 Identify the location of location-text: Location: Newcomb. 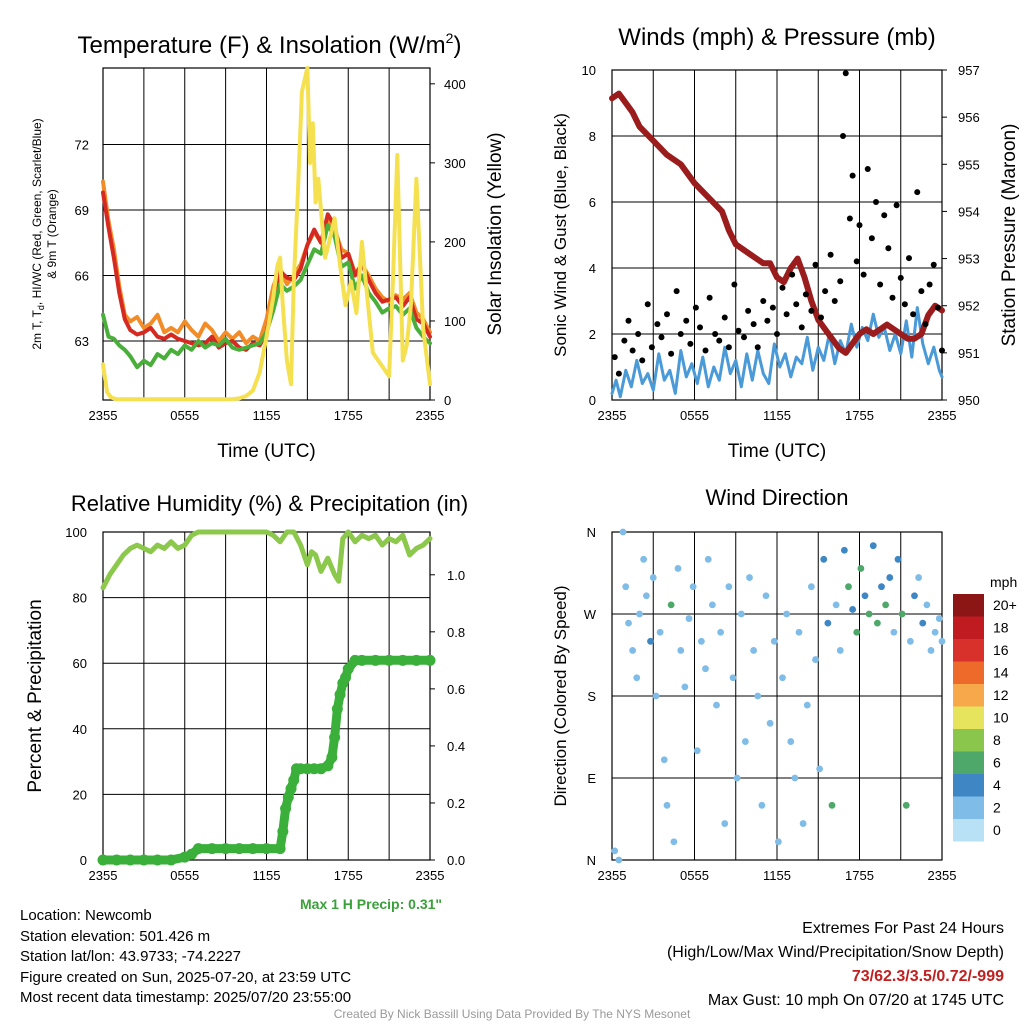
(86, 915).